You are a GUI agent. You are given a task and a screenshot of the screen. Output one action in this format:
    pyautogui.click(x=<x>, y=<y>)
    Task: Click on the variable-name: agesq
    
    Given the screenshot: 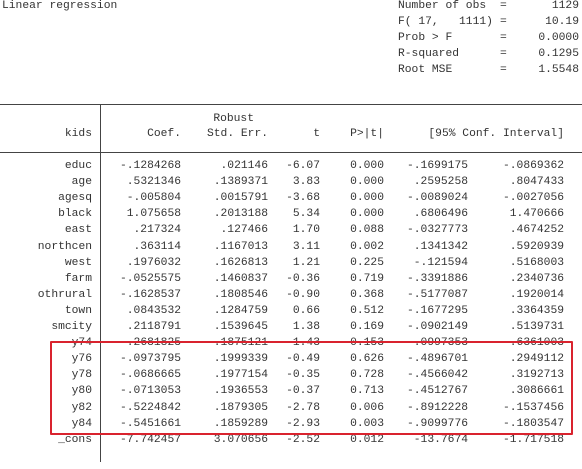 What is the action you would take?
    pyautogui.click(x=75, y=198)
    